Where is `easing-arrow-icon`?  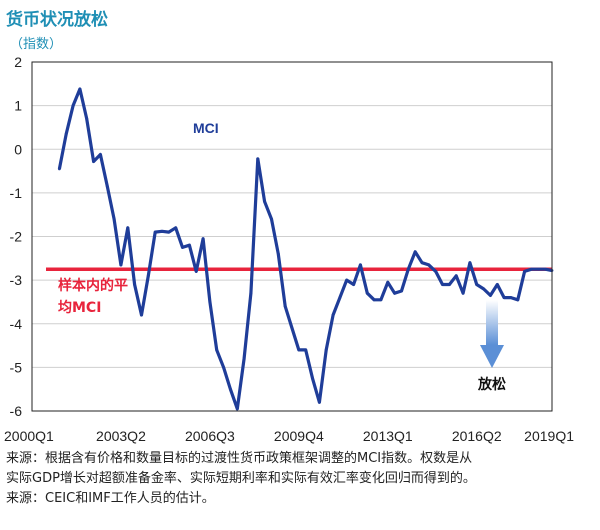 easing-arrow-icon is located at coordinates (492, 334).